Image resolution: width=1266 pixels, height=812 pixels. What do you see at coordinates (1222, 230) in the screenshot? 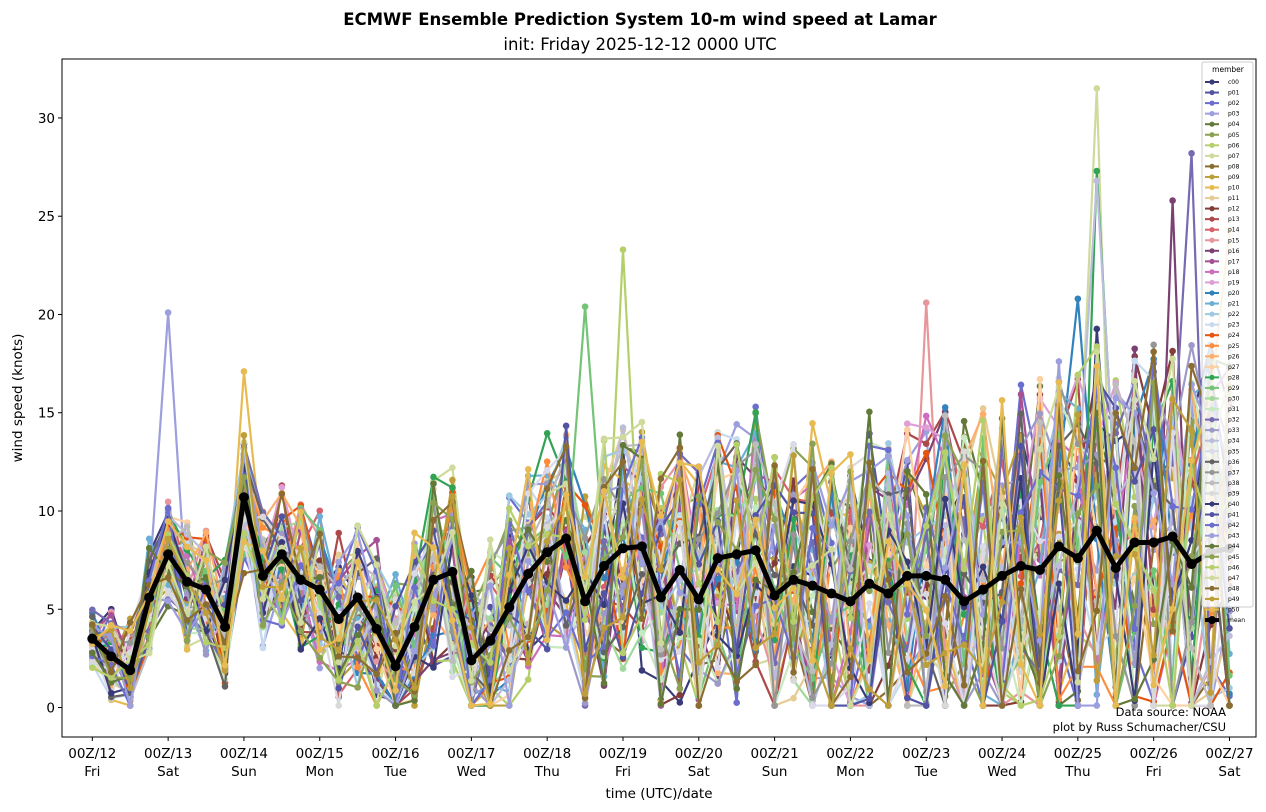
I see `legend-item-p14: p14` at bounding box center [1222, 230].